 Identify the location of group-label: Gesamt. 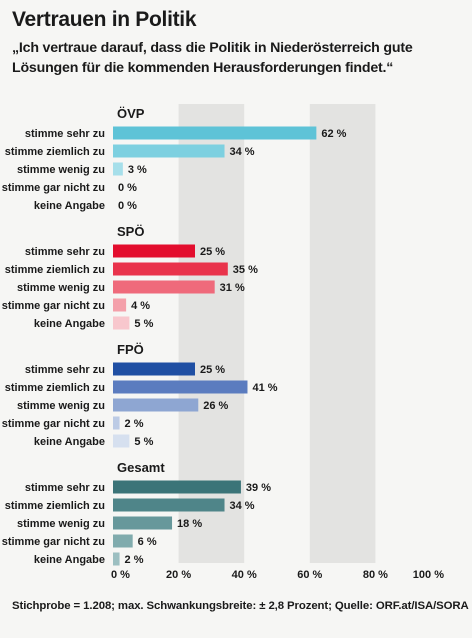
(141, 467).